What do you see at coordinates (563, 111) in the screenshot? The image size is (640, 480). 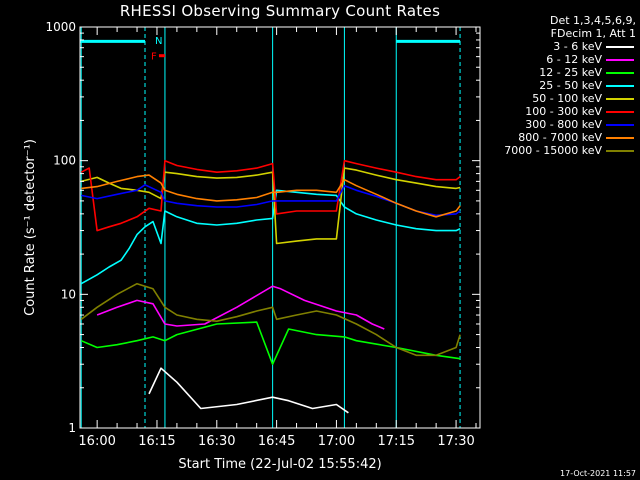 I see `legend-entry-label: 100 - 300 keV` at bounding box center [563, 111].